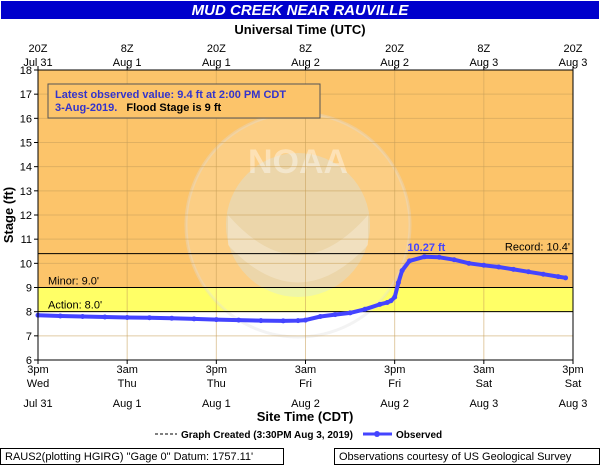 The image size is (600, 466). I want to click on y-tick-label: 17, so click(26, 95).